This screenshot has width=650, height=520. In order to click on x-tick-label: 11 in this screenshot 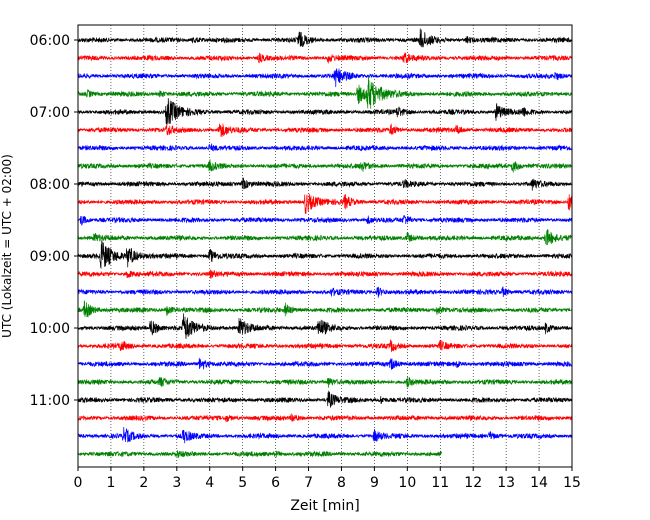, I will do `click(440, 483)`.